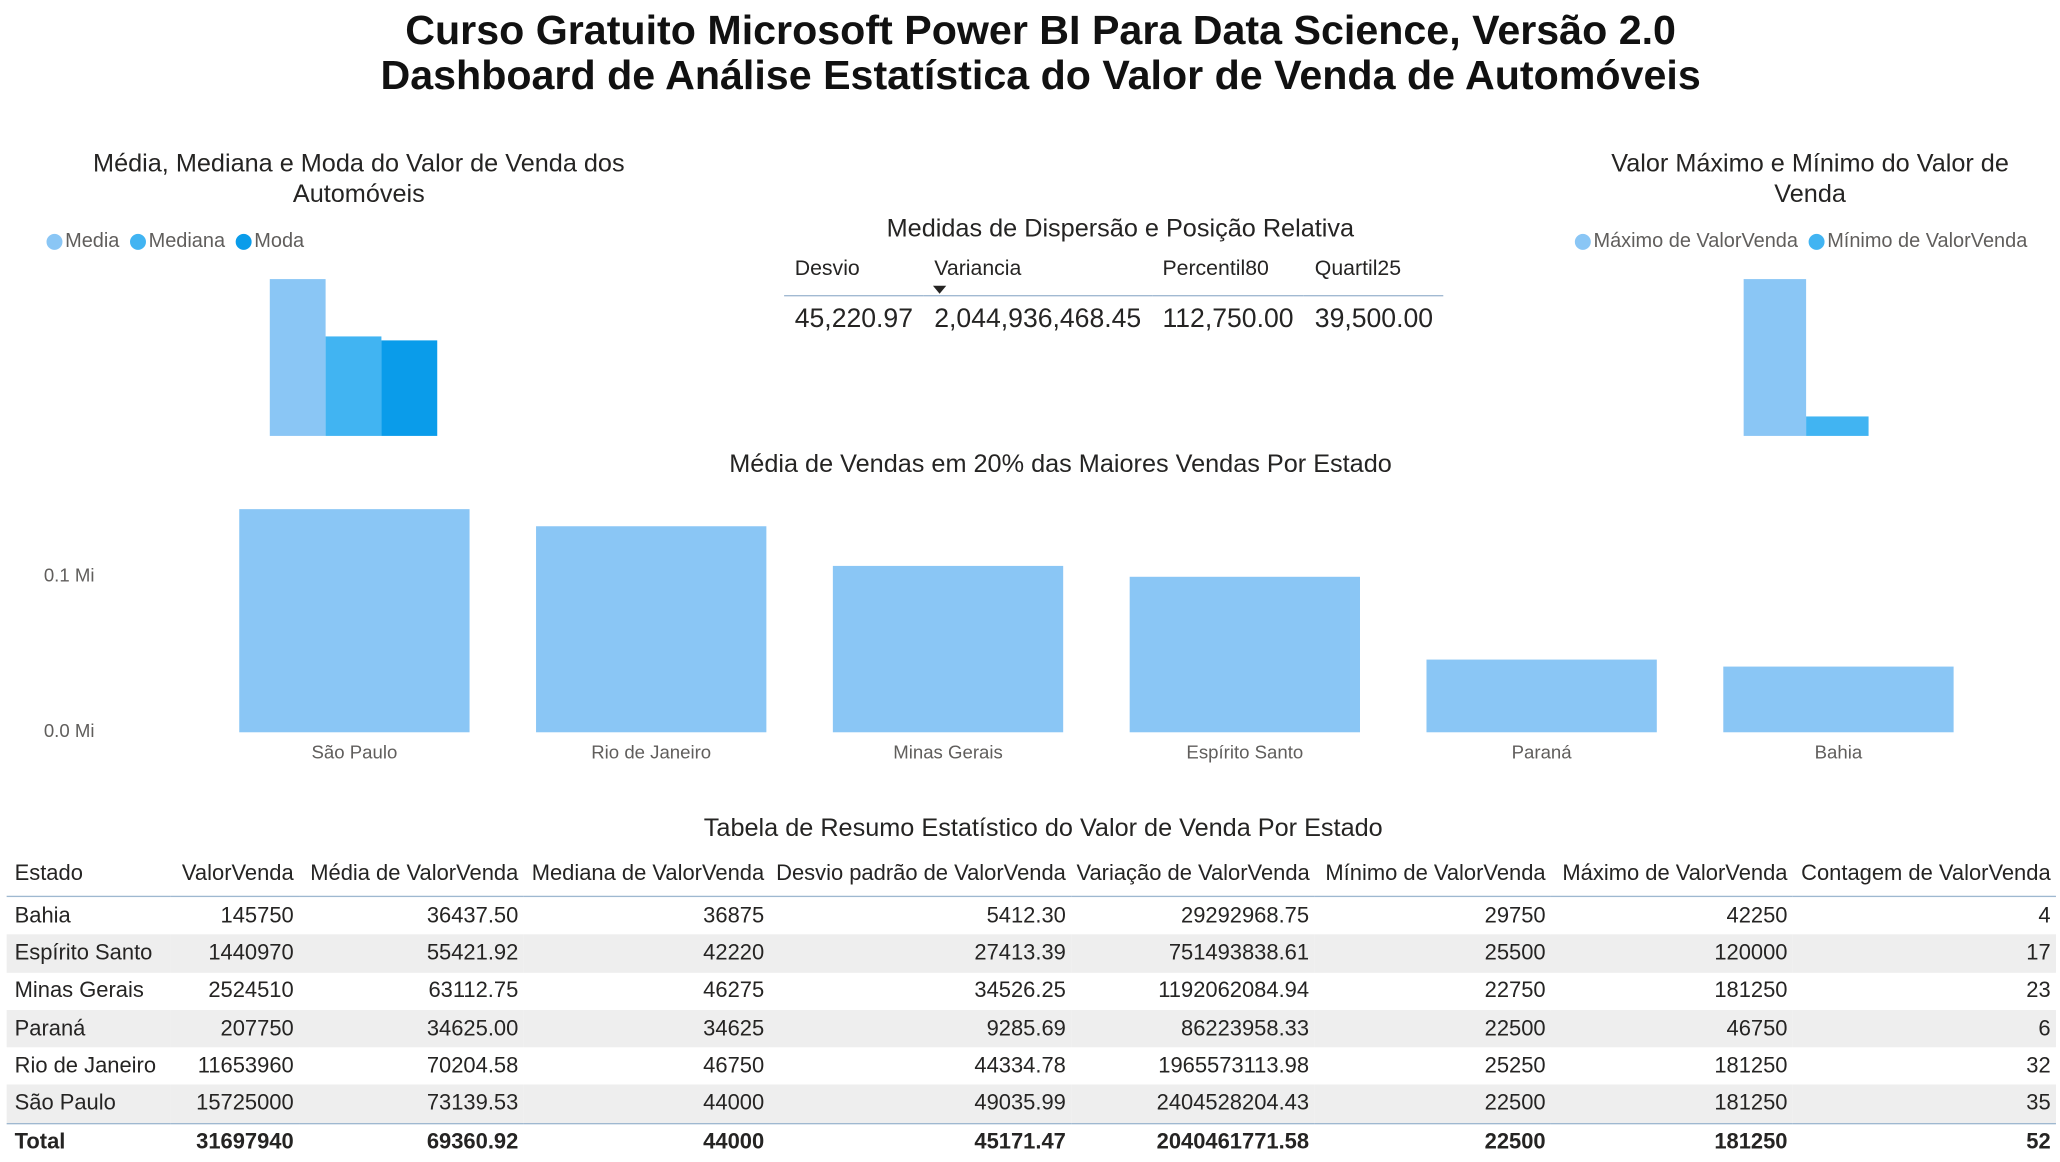 This screenshot has width=2060, height=1162. Describe the element at coordinates (1839, 751) in the screenshot. I see `x-tick-label: Bahia` at that location.